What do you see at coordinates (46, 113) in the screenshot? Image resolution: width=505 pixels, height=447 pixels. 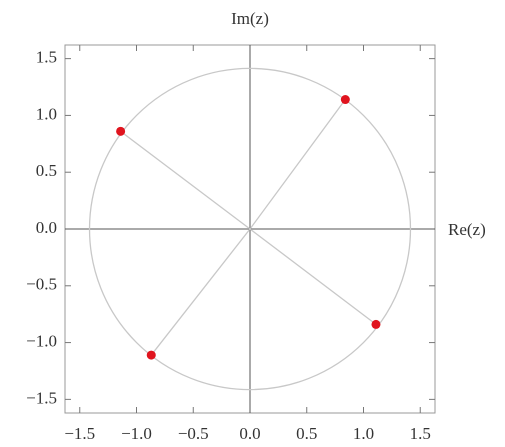 I see `y-tick-label: 1.0` at bounding box center [46, 113].